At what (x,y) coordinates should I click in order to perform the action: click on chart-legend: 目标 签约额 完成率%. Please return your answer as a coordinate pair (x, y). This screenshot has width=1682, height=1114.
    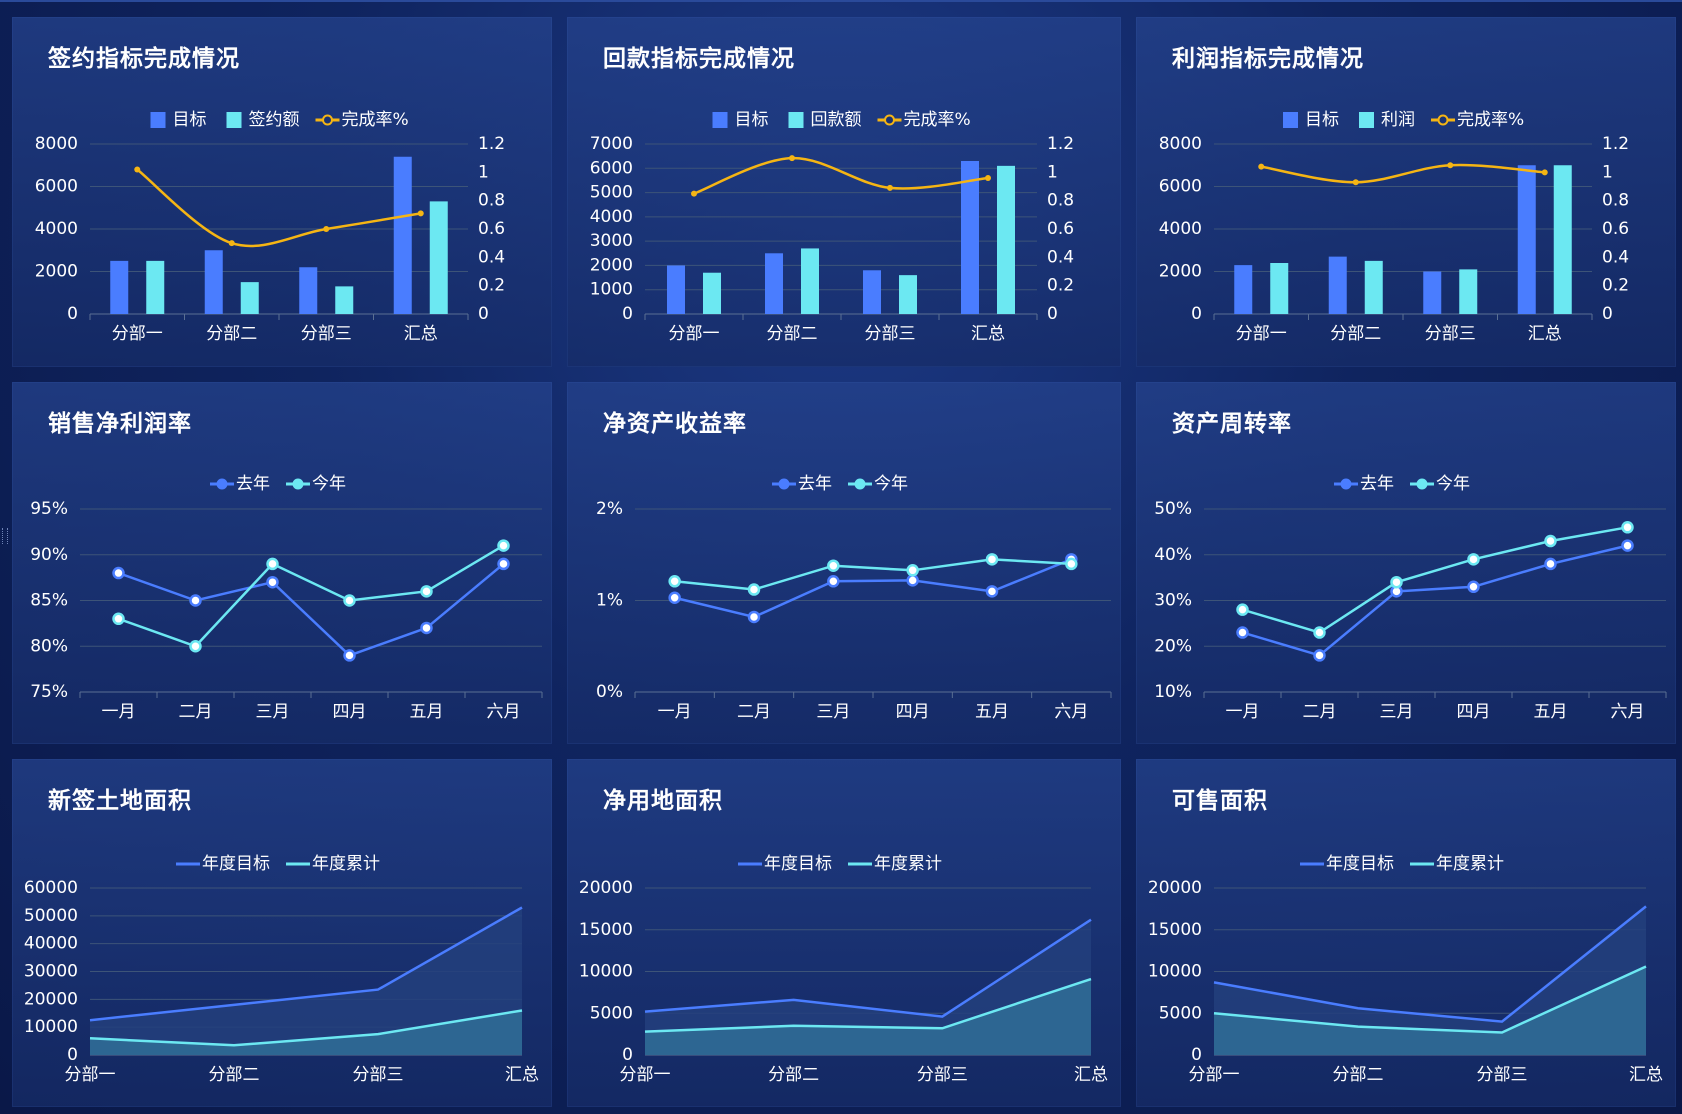
    Looking at the image, I should click on (279, 120).